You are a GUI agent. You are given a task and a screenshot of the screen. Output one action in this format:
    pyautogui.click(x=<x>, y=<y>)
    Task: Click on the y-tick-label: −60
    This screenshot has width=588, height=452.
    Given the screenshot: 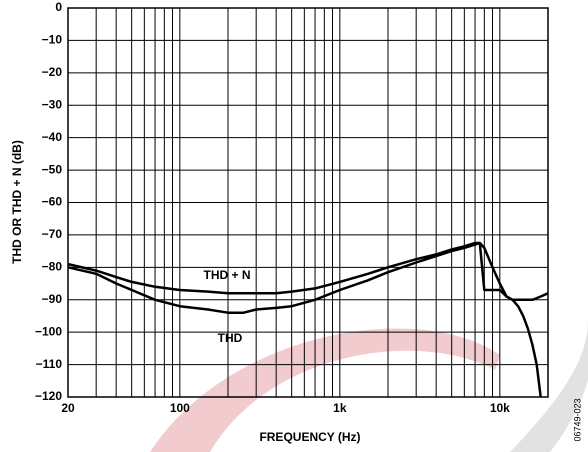 What is the action you would take?
    pyautogui.click(x=52, y=202)
    